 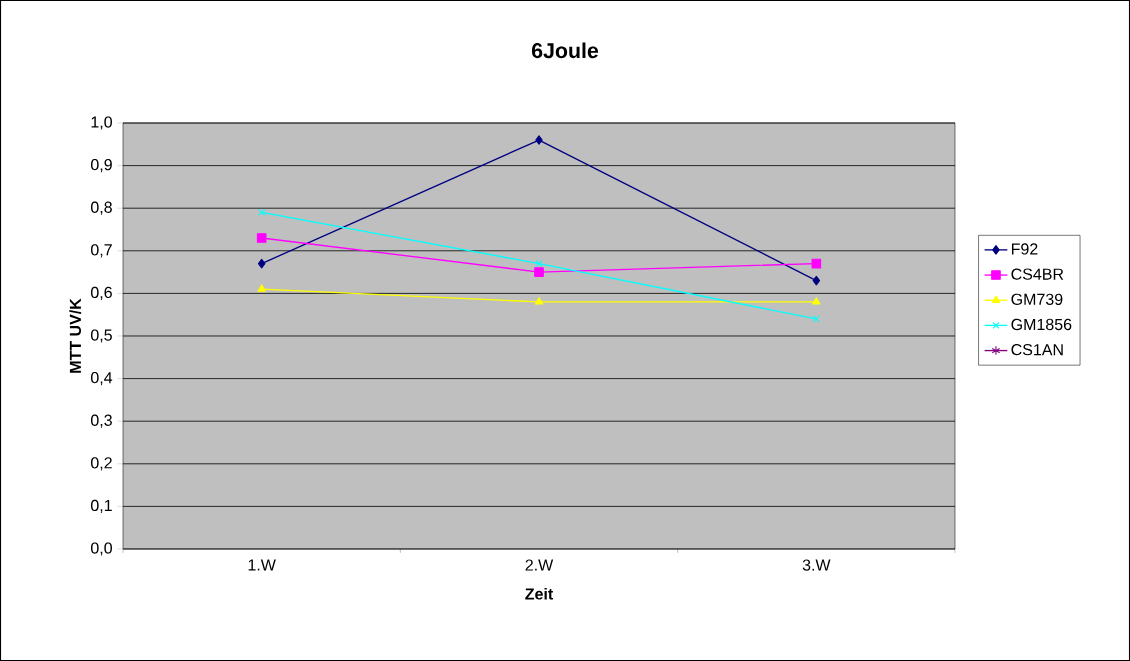 What do you see at coordinates (101, 378) in the screenshot?
I see `y-tick-label: 0,4` at bounding box center [101, 378].